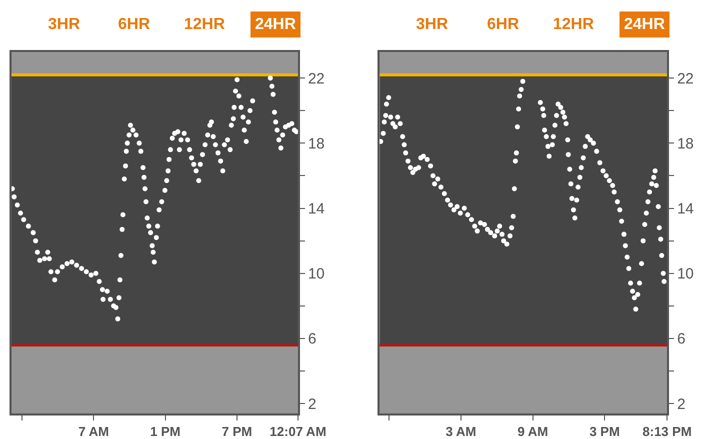  I want to click on x-tick-label: 8:13 PM, so click(667, 431).